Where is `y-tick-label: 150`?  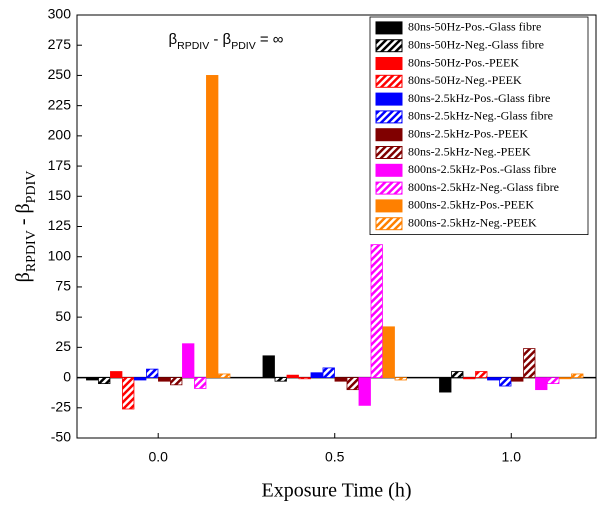 y-tick-label: 150 is located at coordinates (60, 195).